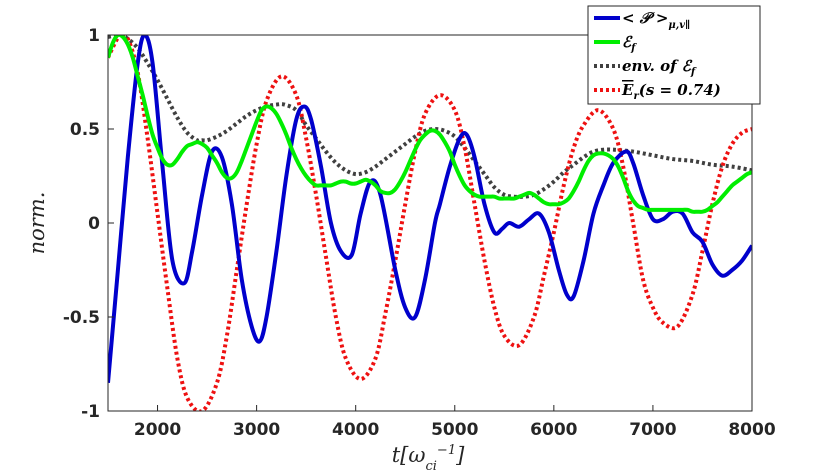 This screenshot has width=830, height=472. What do you see at coordinates (355, 430) in the screenshot?
I see `x-tick-label: 4000` at bounding box center [355, 430].